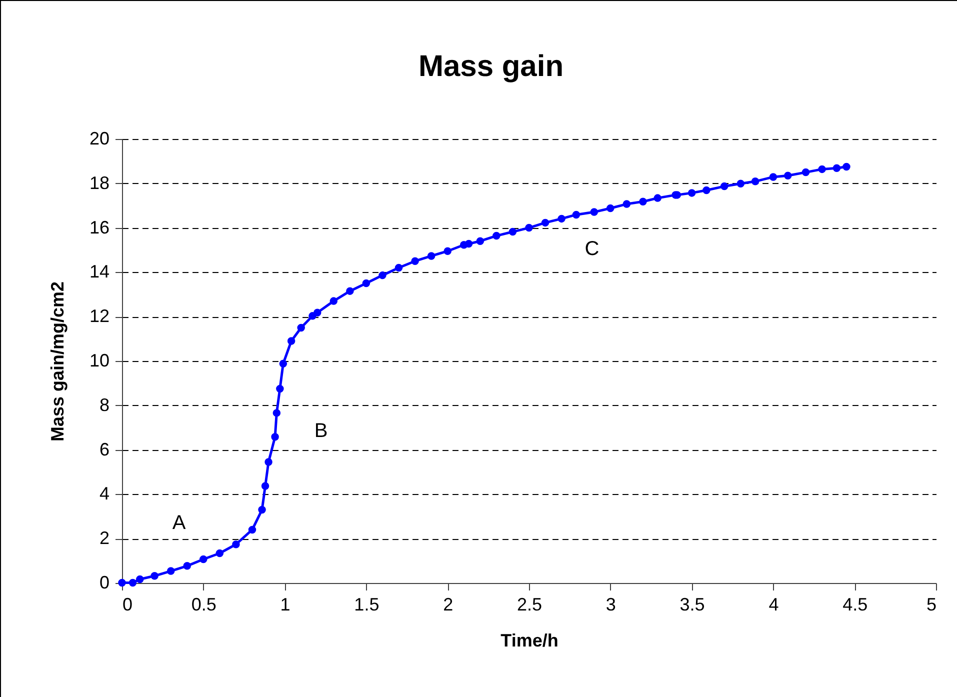  I want to click on y-tick-label: 10, so click(99, 360).